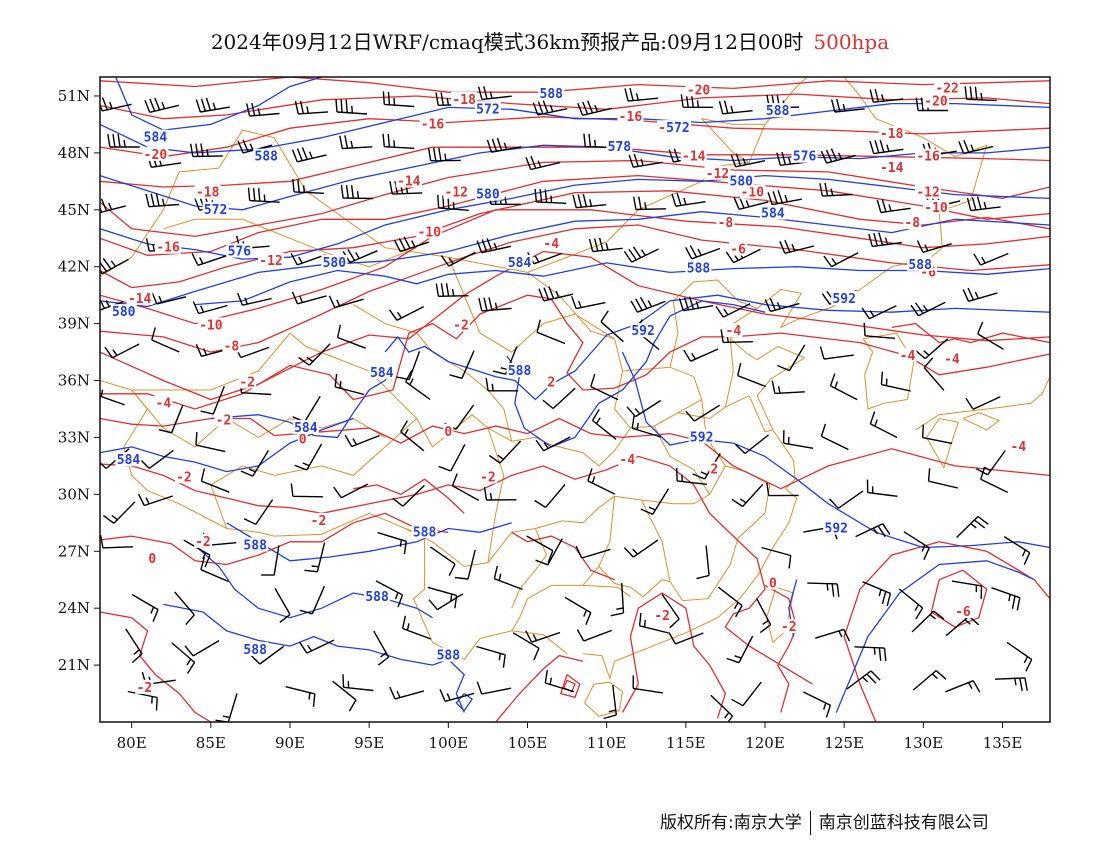  I want to click on lat-tick-label: 21N, so click(74, 665).